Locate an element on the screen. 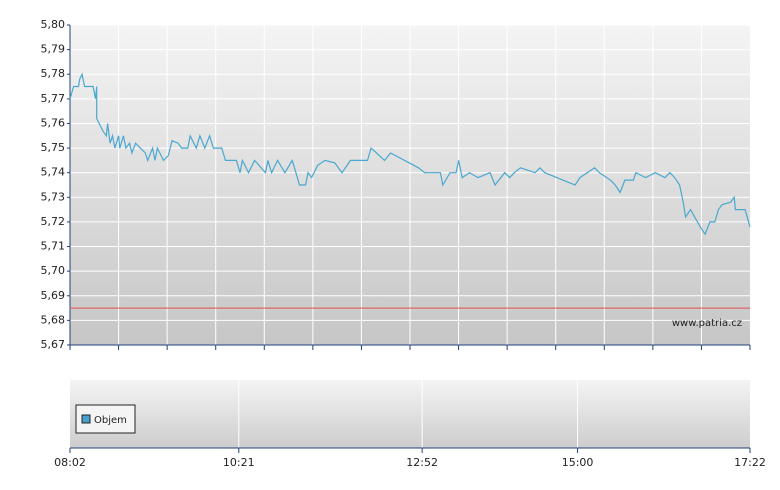 Image resolution: width=780 pixels, height=490 pixels. volume-area is located at coordinates (410, 414).